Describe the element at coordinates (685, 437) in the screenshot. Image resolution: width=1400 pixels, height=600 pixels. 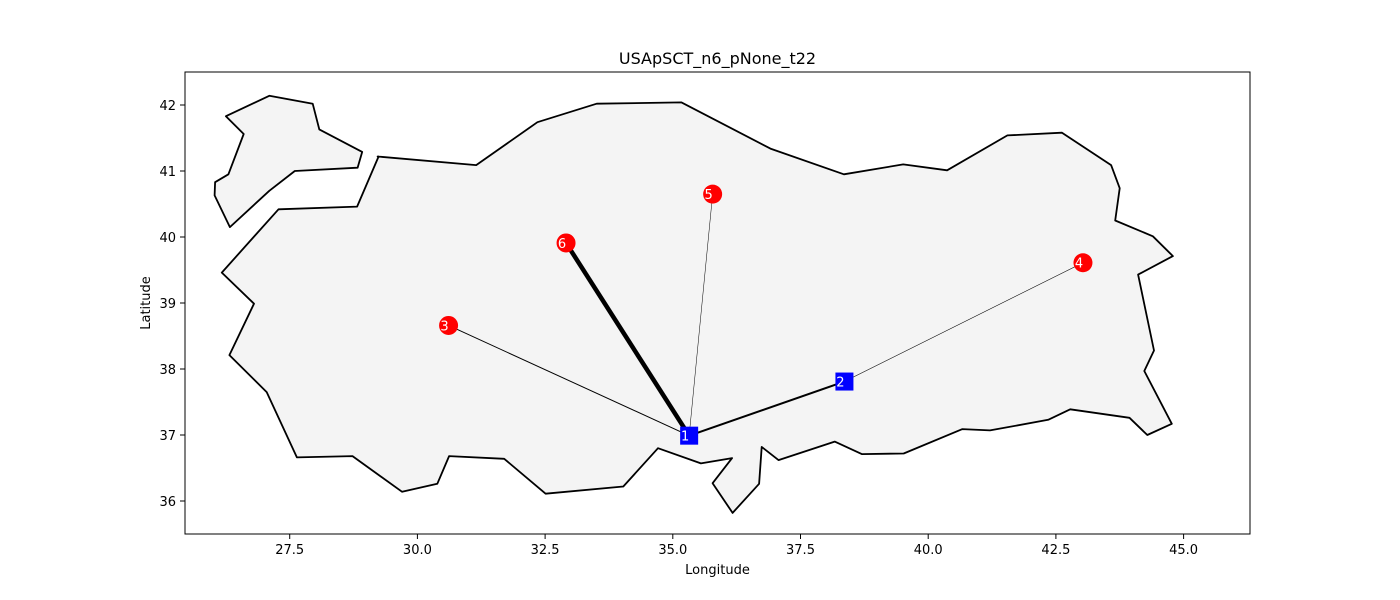
I see `node-label-1: 1` at that location.